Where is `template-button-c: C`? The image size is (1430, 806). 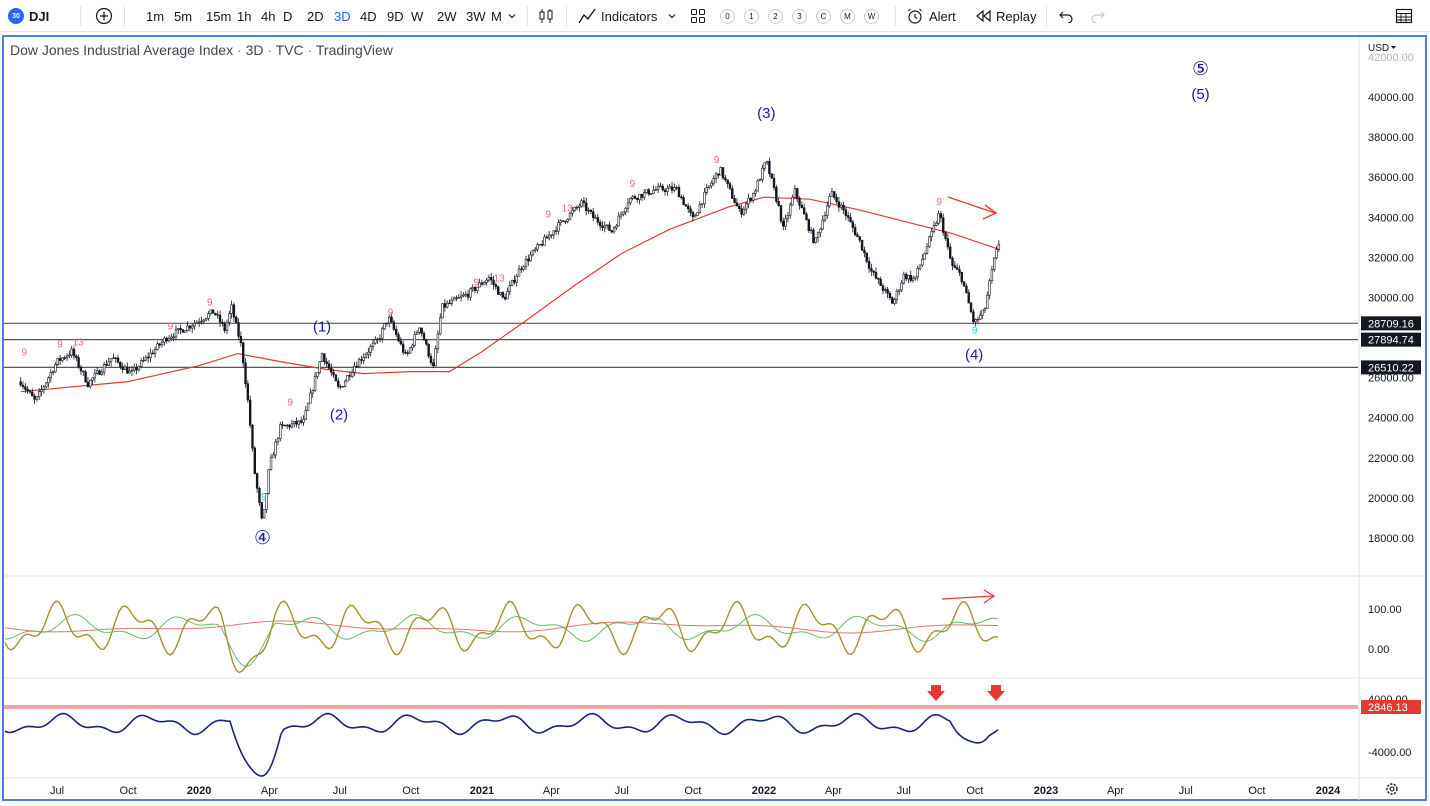
template-button-c: C is located at coordinates (823, 16).